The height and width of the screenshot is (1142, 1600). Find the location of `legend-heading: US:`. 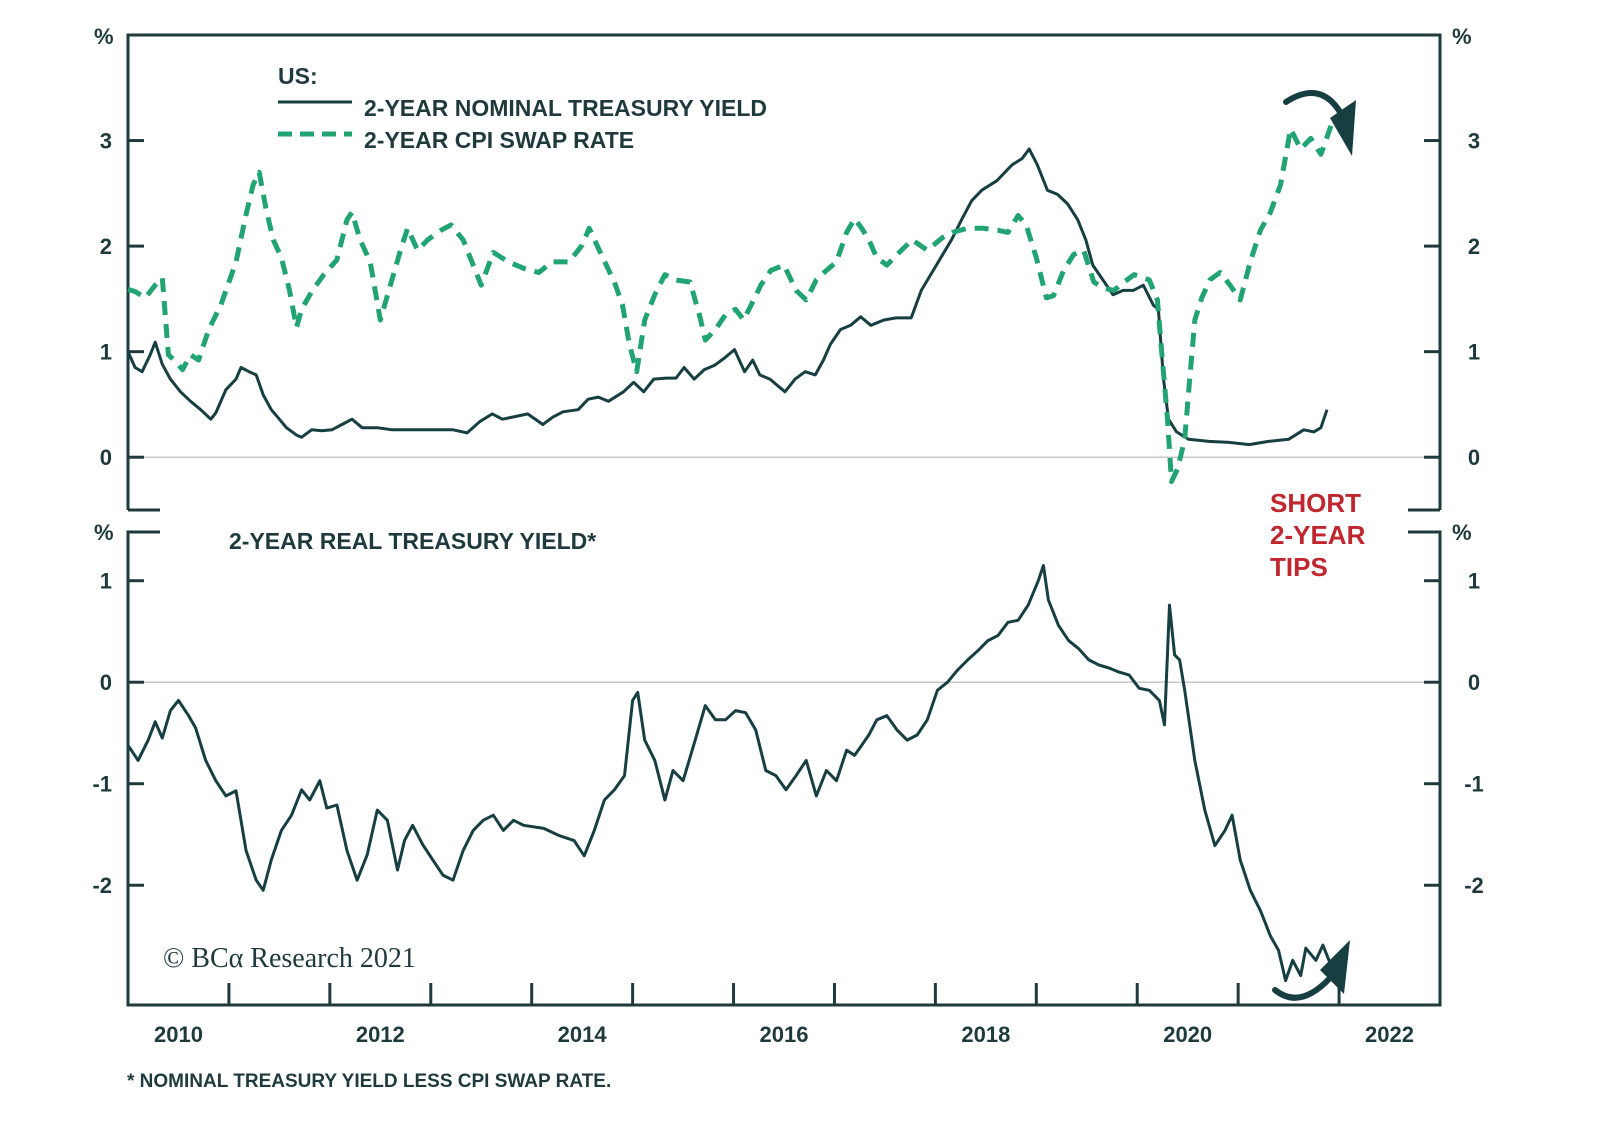

legend-heading: US: is located at coordinates (298, 76).